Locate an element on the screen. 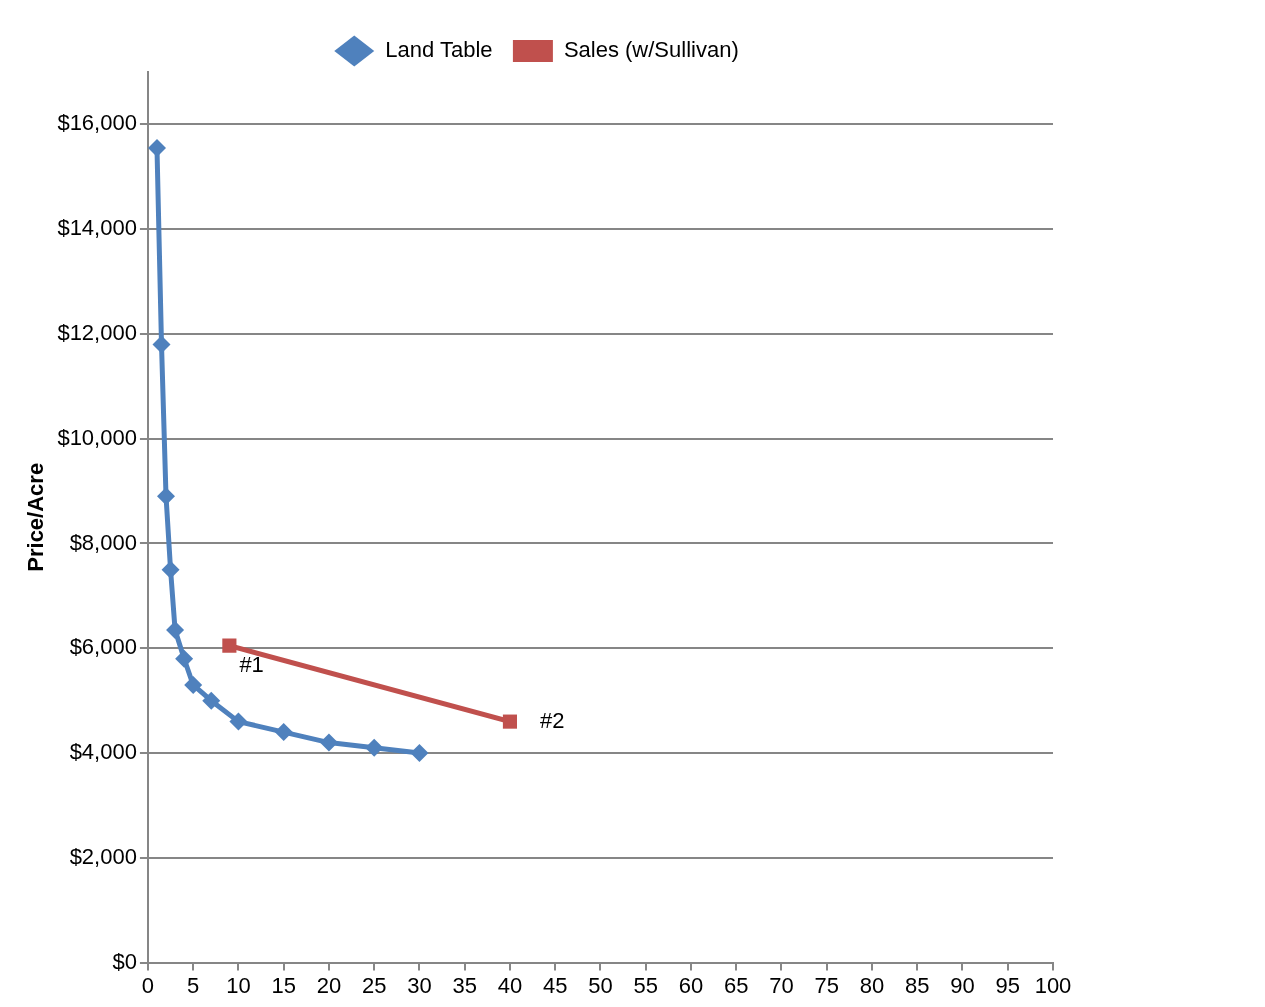 The height and width of the screenshot is (1007, 1265). y-axis-title: Price/Acre is located at coordinates (36, 517).